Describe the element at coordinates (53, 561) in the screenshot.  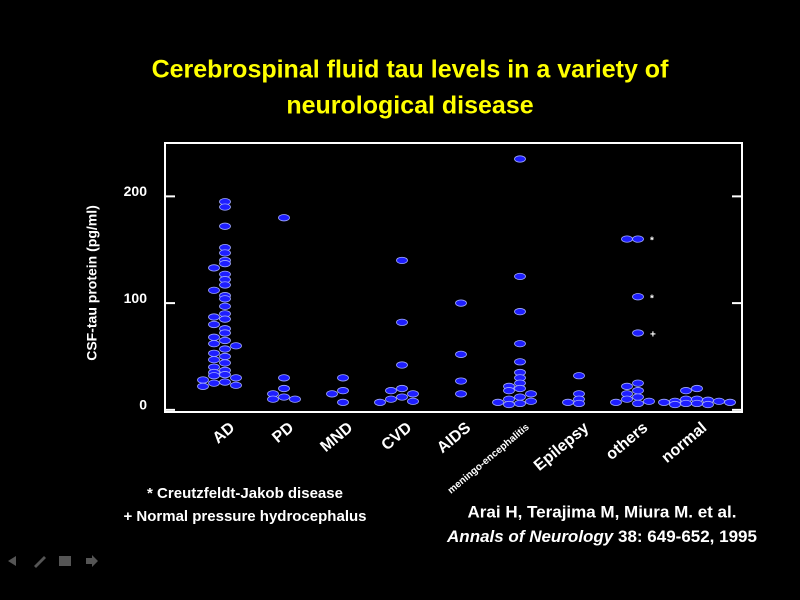
I see `nav-icons` at that location.